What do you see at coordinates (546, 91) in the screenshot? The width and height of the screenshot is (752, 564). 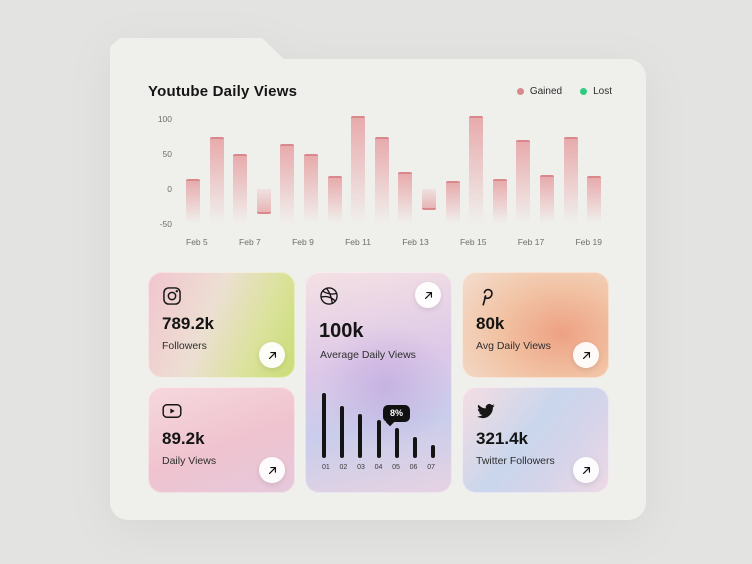 I see `legend-label-gained: Gained` at bounding box center [546, 91].